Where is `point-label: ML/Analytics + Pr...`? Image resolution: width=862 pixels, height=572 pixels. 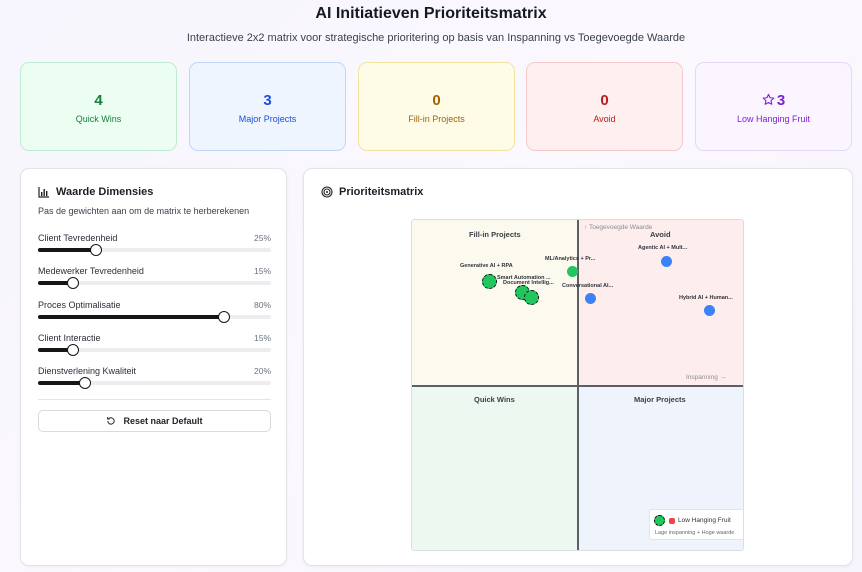
point-label: ML/Analytics + Pr... is located at coordinates (570, 259).